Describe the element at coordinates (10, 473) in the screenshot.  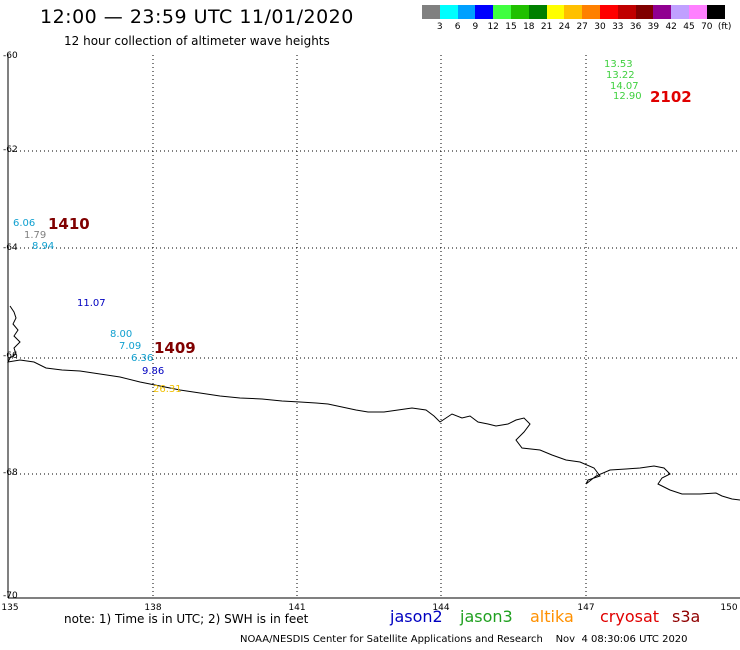
I see `lat-tick-label: -68` at that location.